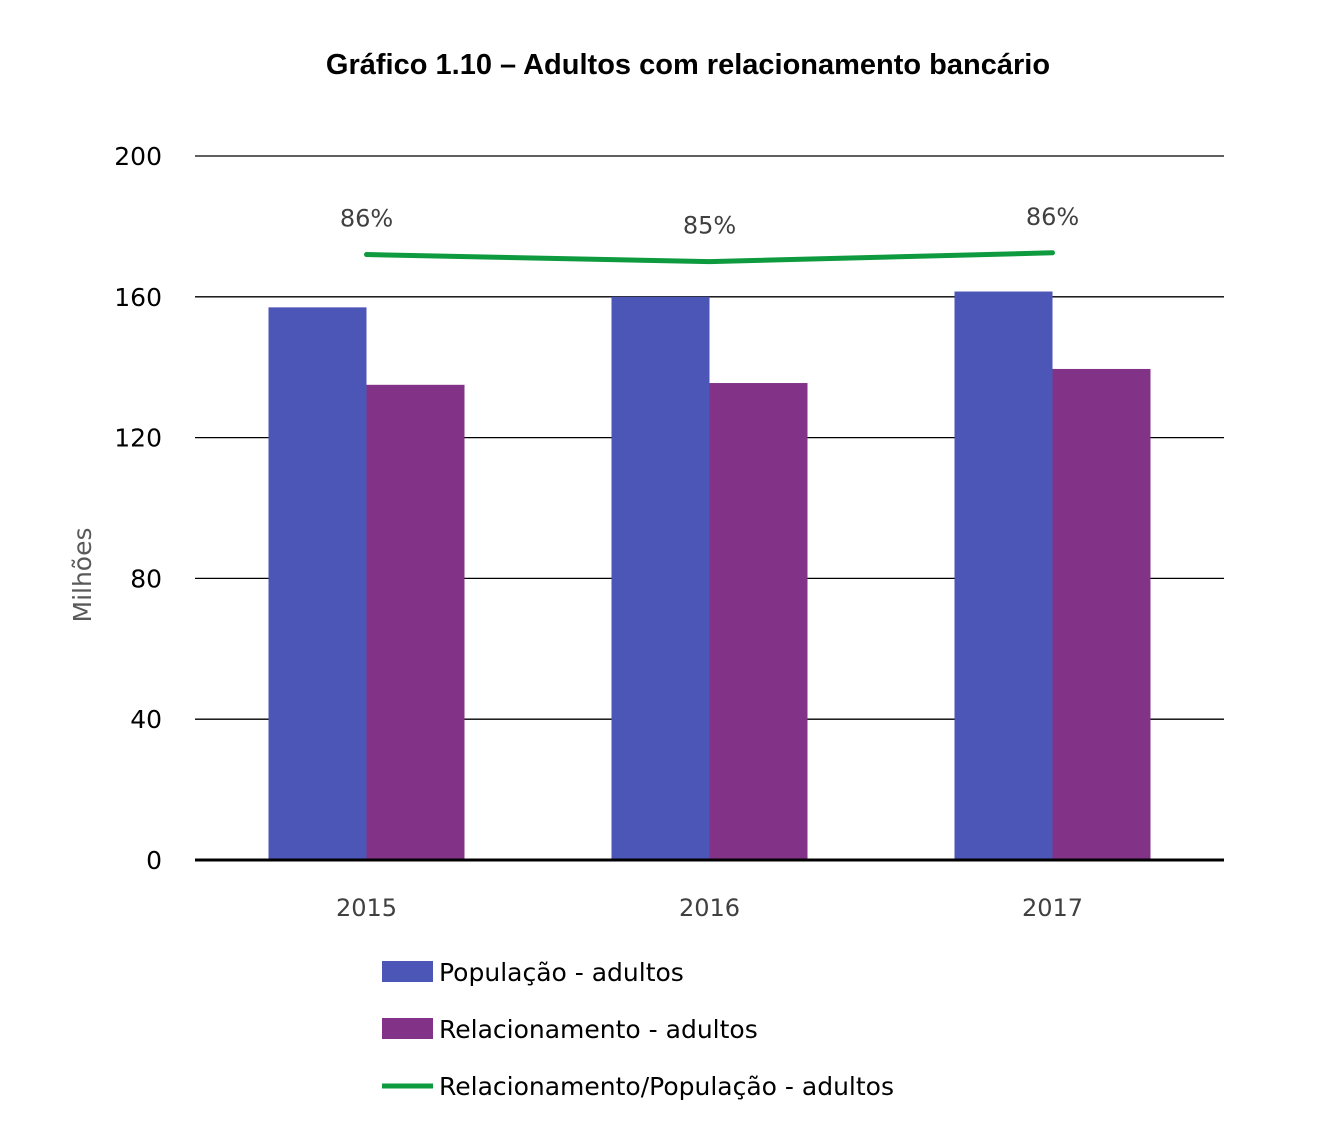 The image size is (1320, 1133). Describe the element at coordinates (709, 226) in the screenshot. I see `ratio-data-label: 85%` at that location.